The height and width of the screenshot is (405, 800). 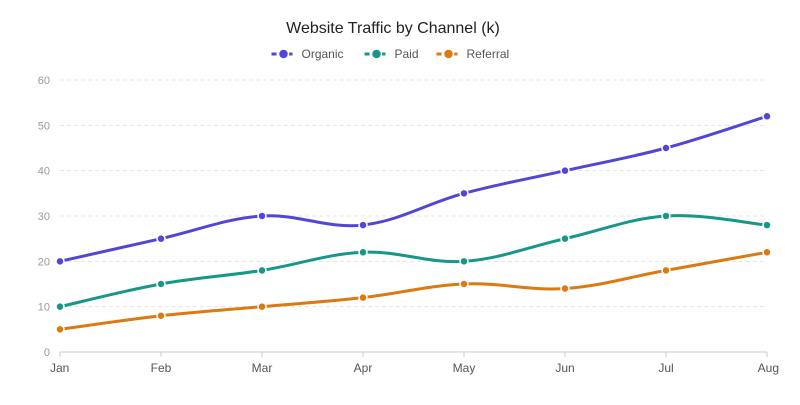 What do you see at coordinates (768, 368) in the screenshot?
I see `x-tick-label: Aug` at bounding box center [768, 368].